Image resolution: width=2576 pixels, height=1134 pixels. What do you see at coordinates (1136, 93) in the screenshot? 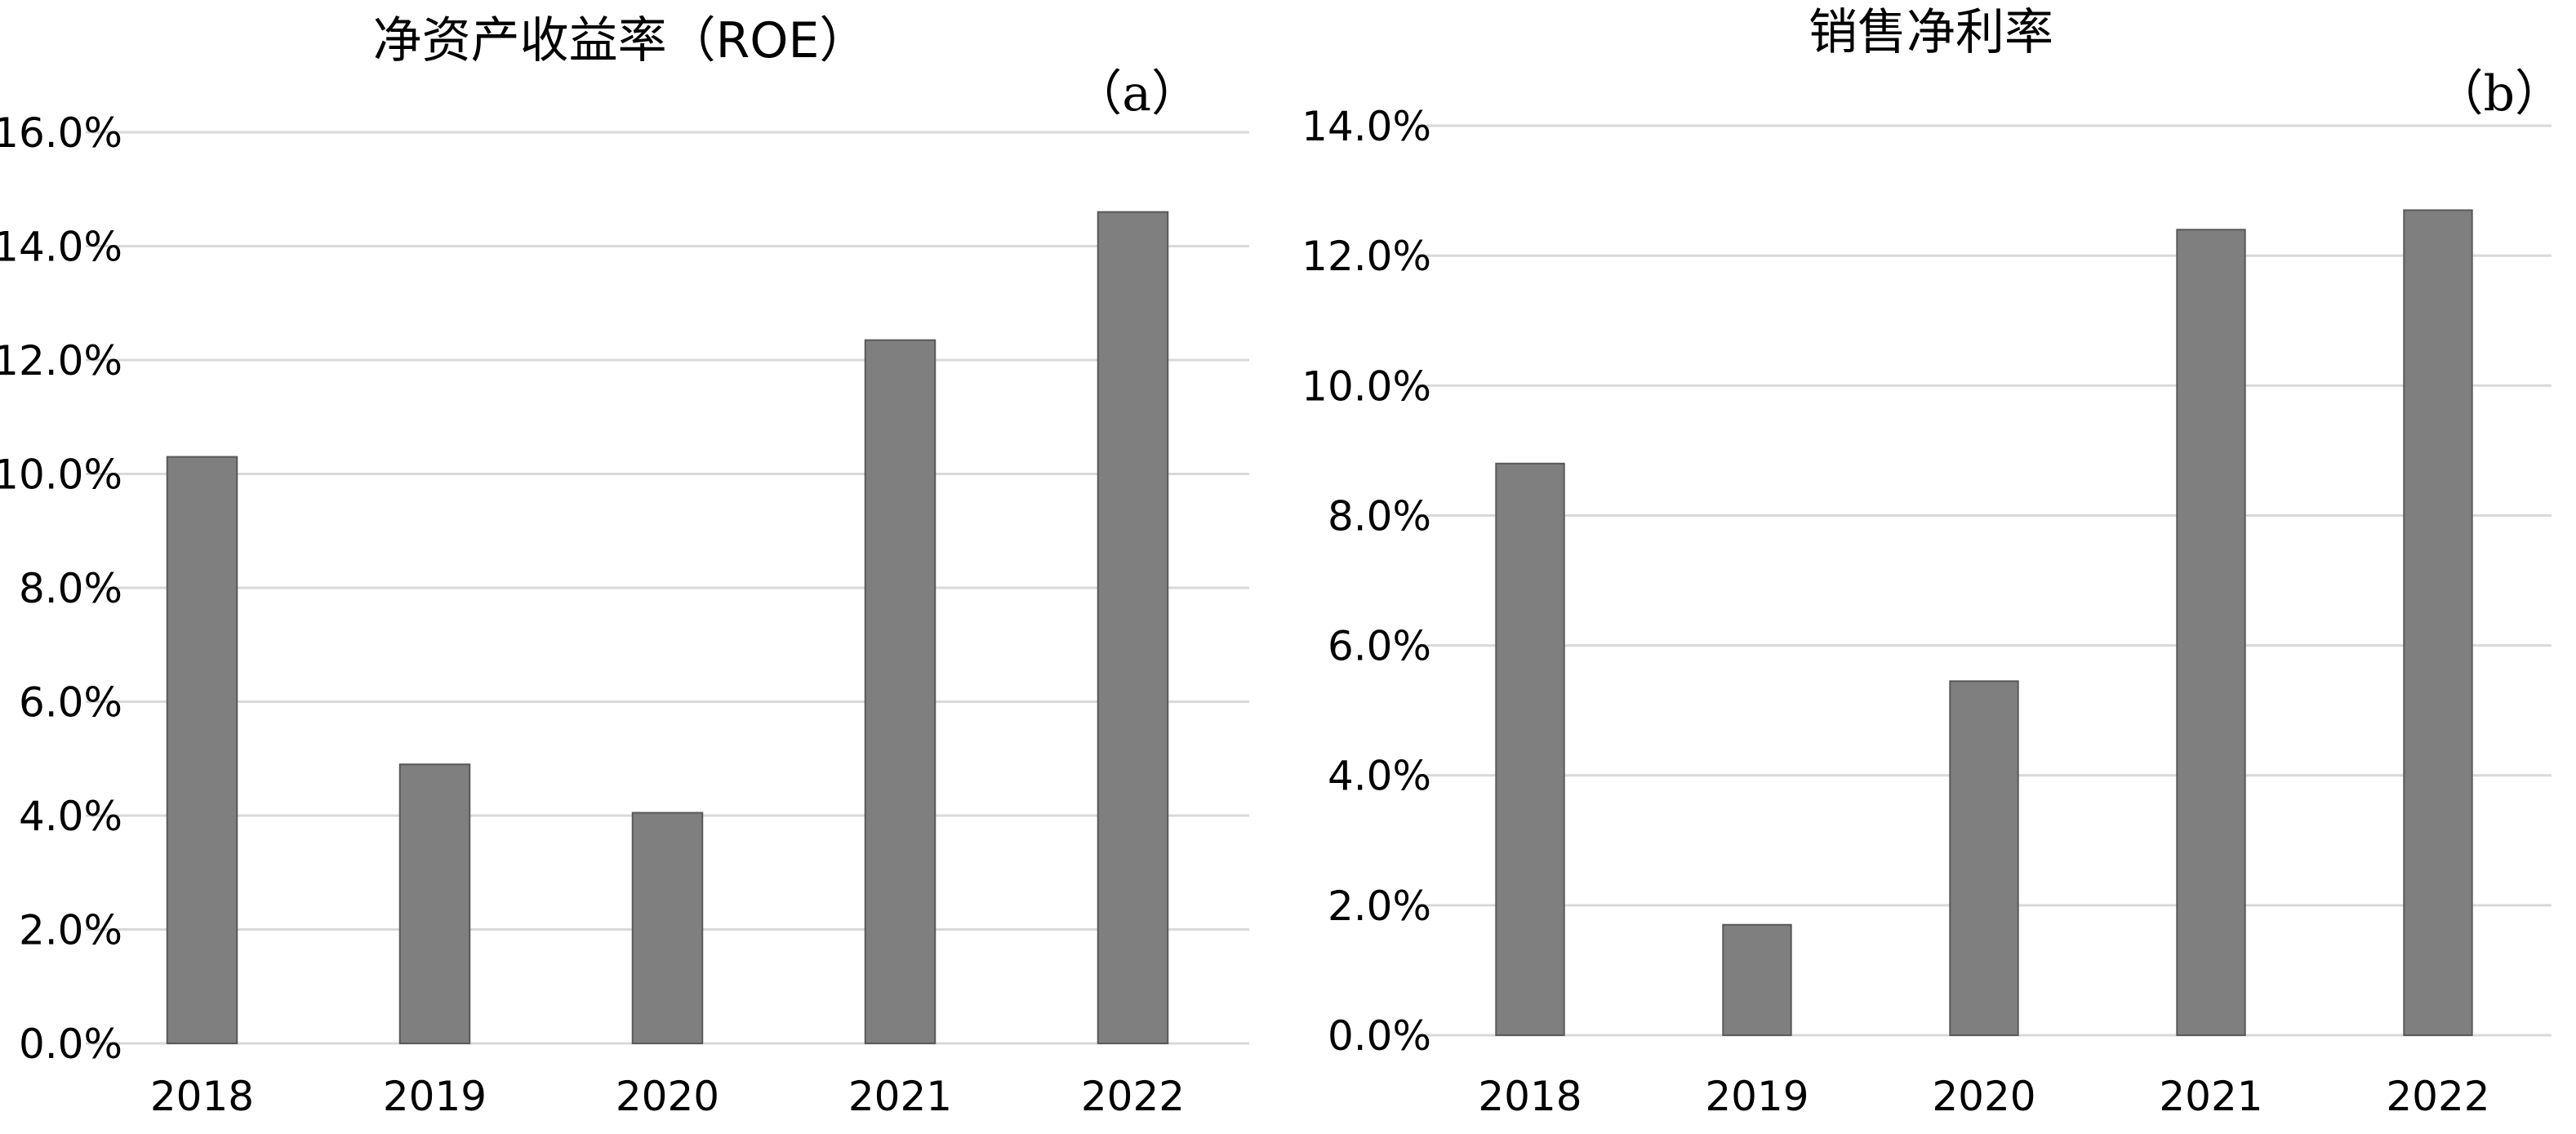
I see `panel-label: （a）` at bounding box center [1136, 93].